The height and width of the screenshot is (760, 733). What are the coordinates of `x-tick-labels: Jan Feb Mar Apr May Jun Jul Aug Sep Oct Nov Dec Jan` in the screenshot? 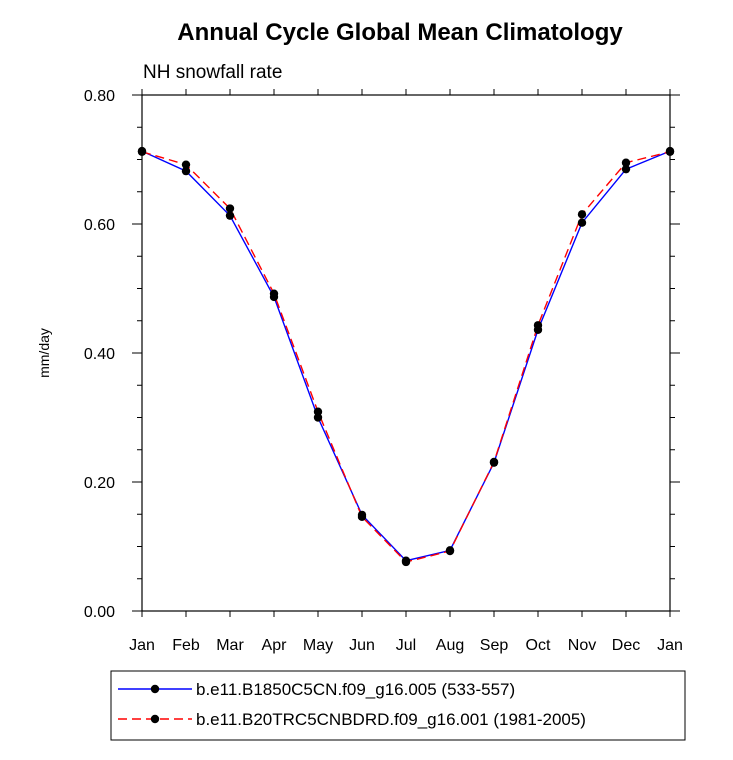 It's located at (406, 645).